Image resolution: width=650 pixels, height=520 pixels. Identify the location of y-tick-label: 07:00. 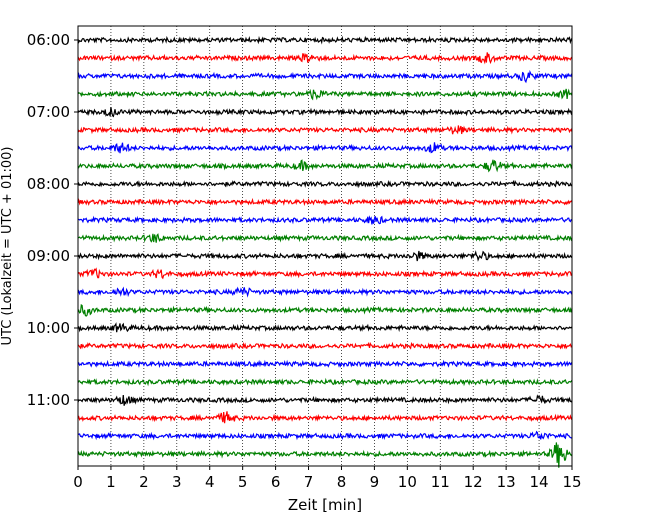
(48, 112).